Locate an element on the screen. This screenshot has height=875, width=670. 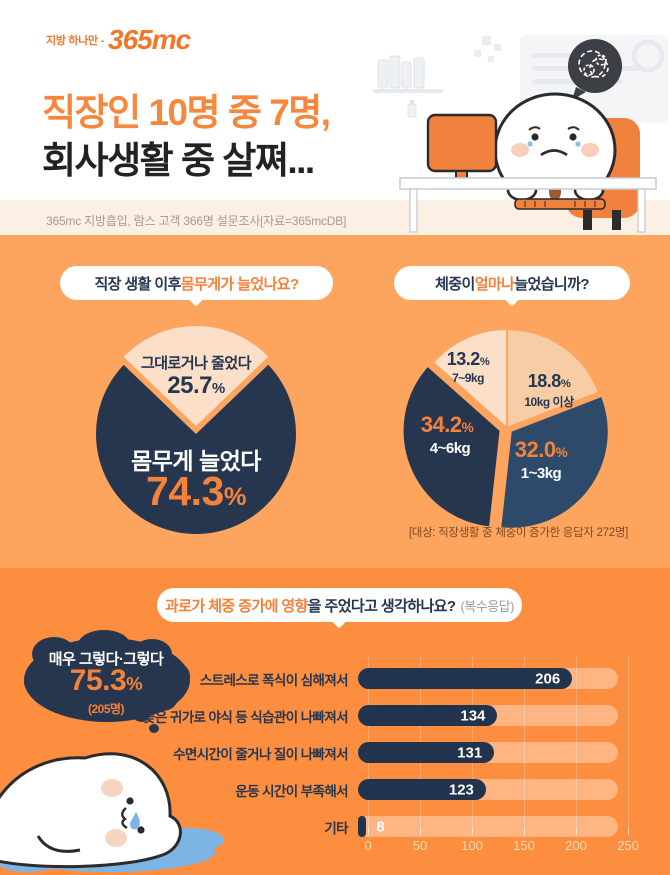
pie-slice-그대로거나 줄었다 is located at coordinates (196, 376).